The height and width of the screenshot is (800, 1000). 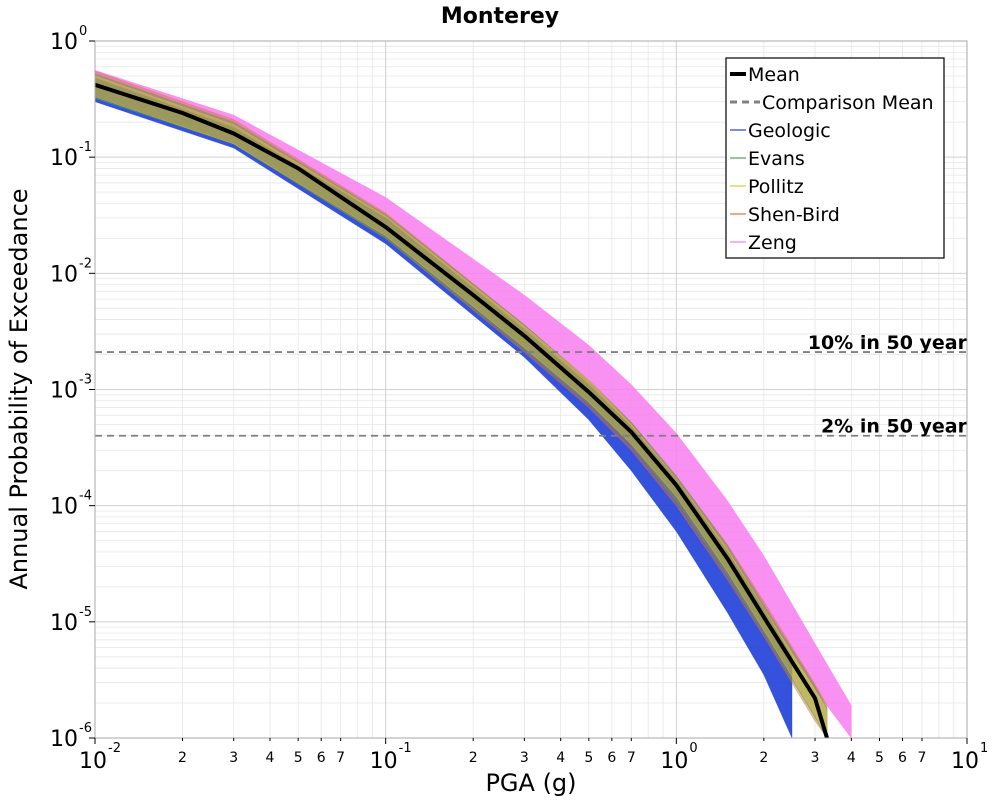 What do you see at coordinates (19, 388) in the screenshot?
I see `y-axis-label: Annual Probability of Exceedance` at bounding box center [19, 388].